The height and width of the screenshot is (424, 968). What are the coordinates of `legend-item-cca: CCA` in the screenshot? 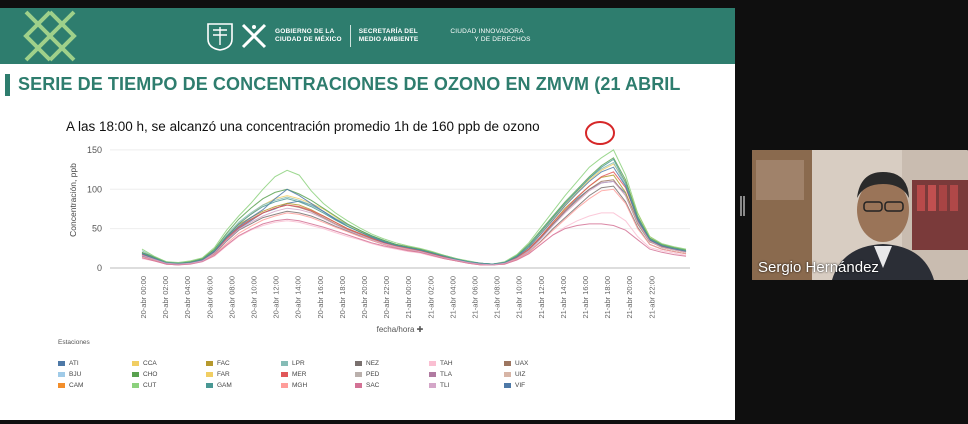 It's located at (144, 363).